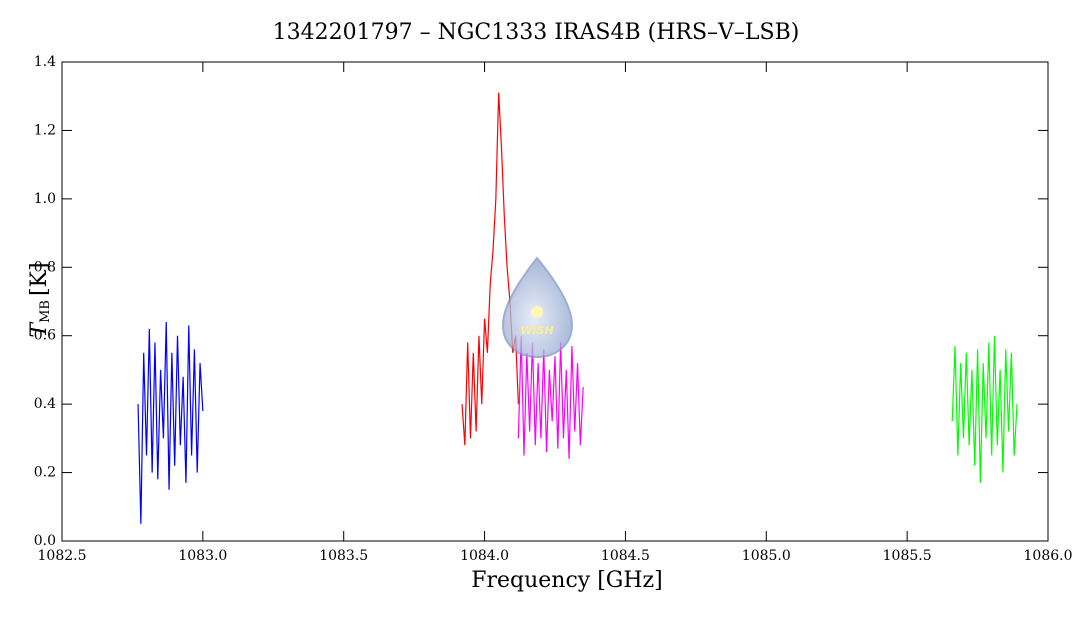 This screenshot has width=1072, height=618. I want to click on y-axis-label: TMB [K], so click(40, 299).